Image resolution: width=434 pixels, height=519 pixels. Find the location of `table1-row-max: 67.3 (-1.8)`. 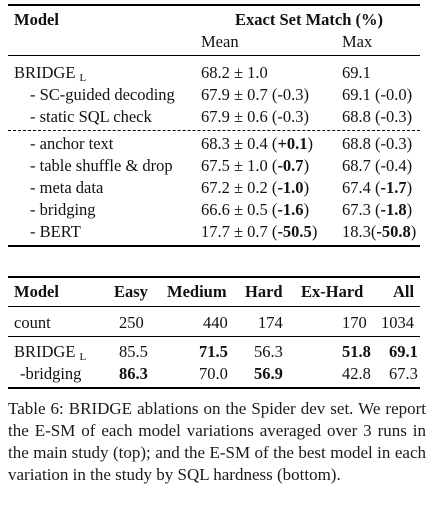

table1-row-max: 67.3 (-1.8) is located at coordinates (377, 209).